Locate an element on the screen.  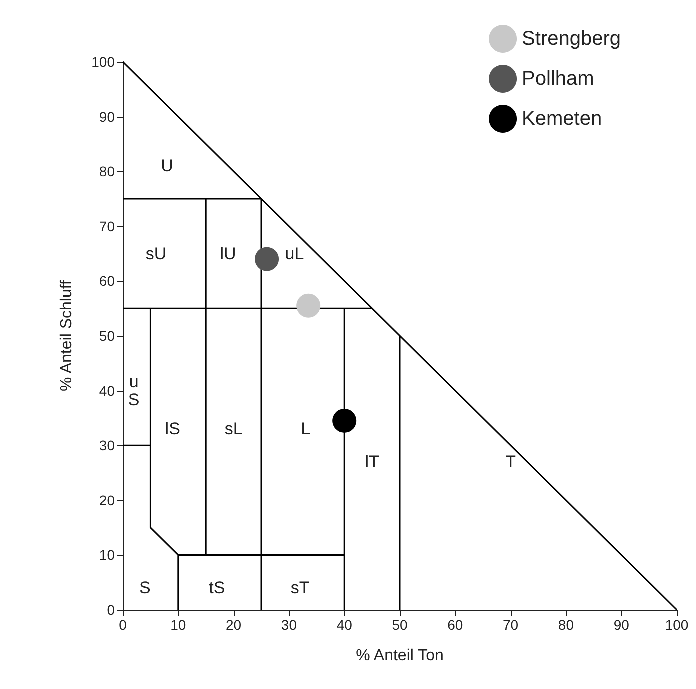
annotation: lS is located at coordinates (172, 429).